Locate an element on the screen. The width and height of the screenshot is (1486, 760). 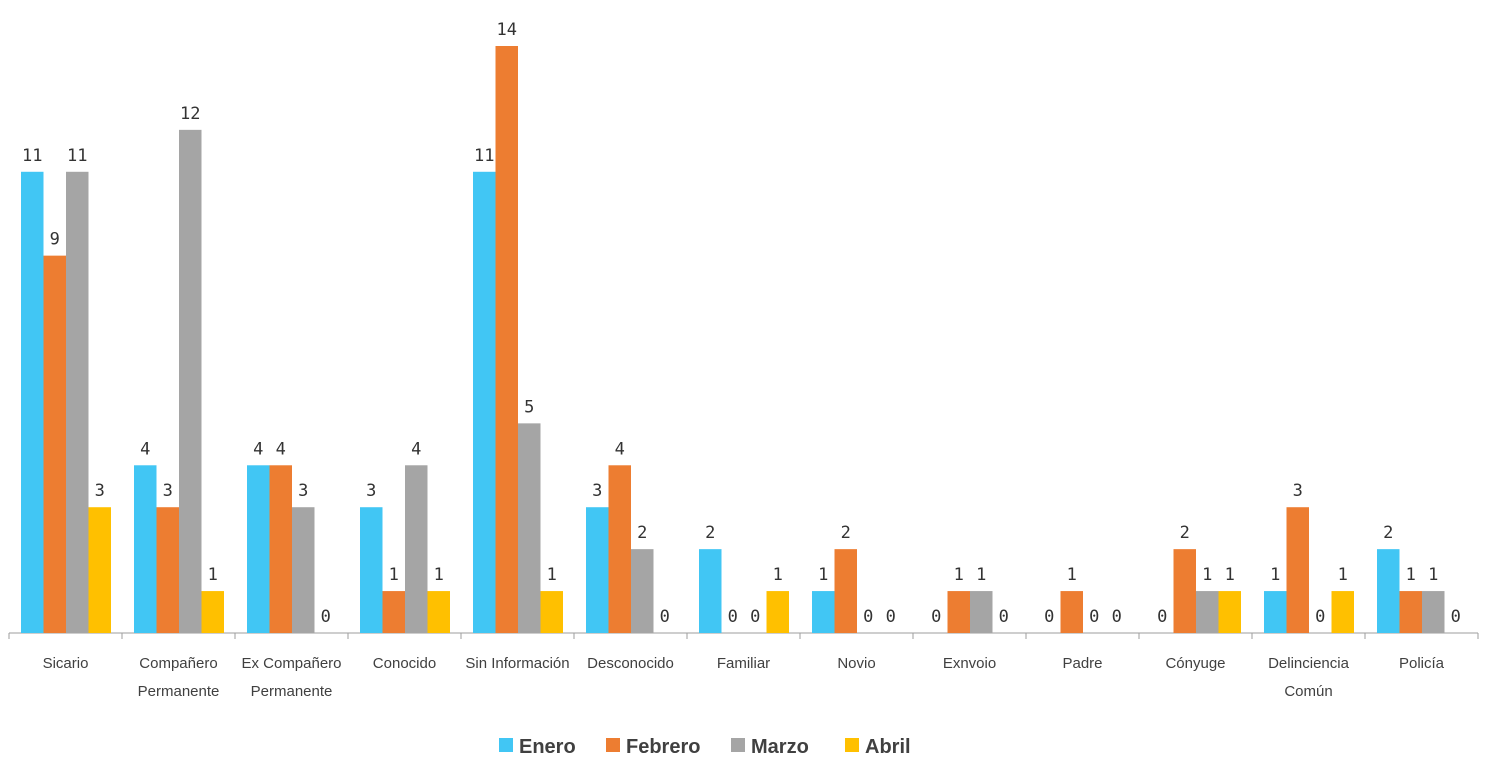
category-label: Común is located at coordinates (1308, 691).